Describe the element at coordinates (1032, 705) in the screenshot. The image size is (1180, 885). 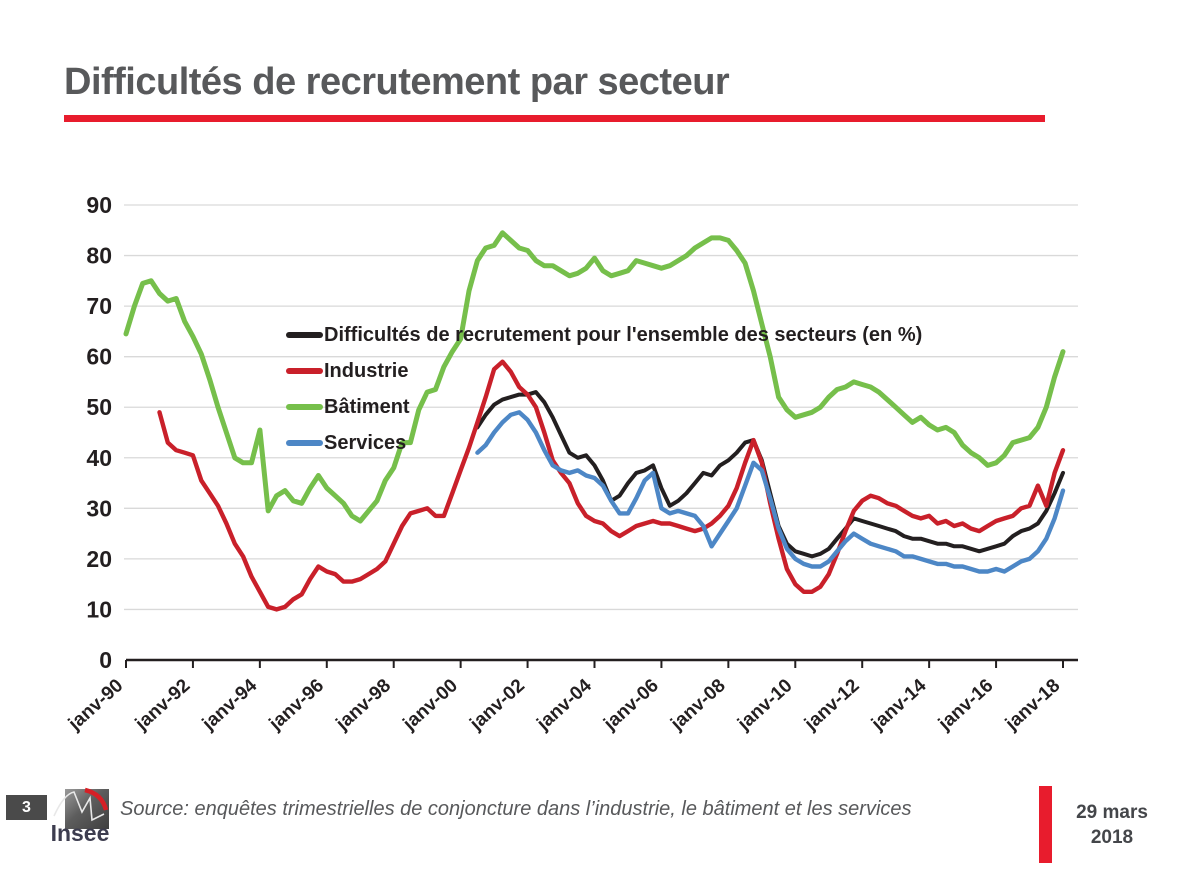
I see `x-tick-label: janv-18` at that location.